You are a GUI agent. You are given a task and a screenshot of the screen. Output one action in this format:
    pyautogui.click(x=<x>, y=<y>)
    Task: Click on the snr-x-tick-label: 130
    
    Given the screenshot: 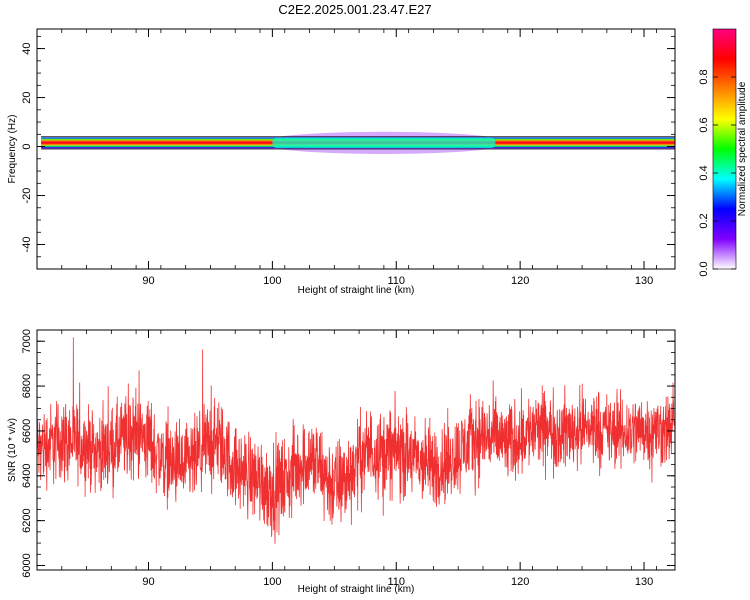 What is the action you would take?
    pyautogui.click(x=644, y=582)
    